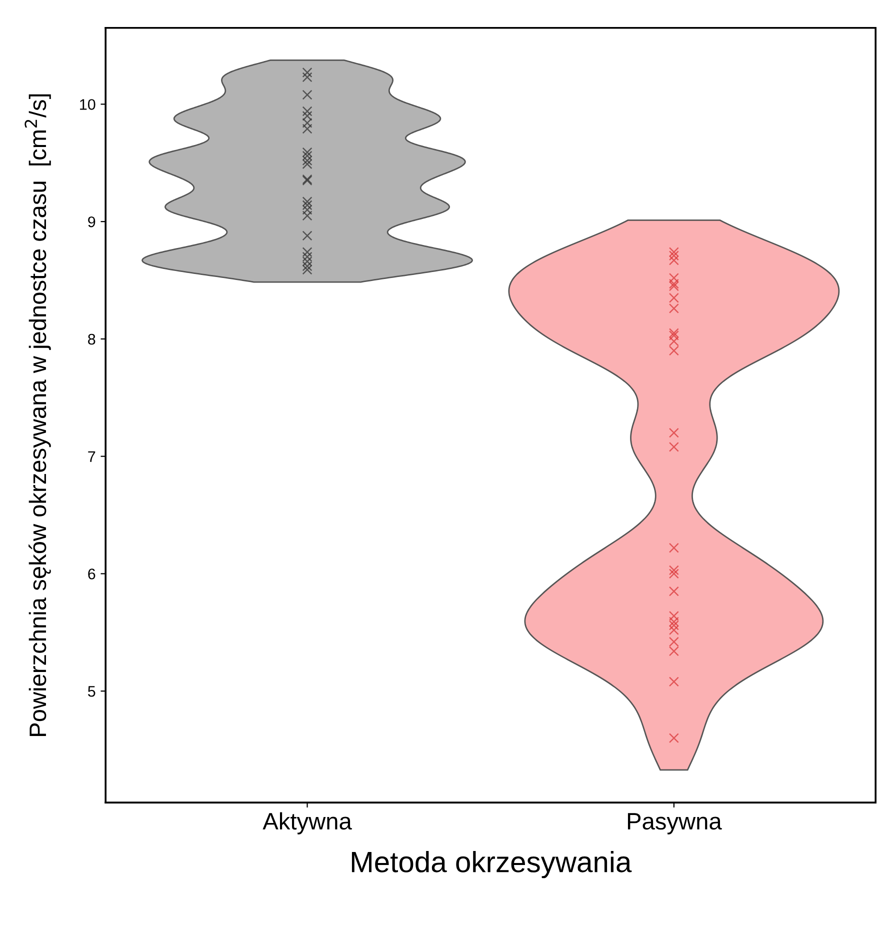  Describe the element at coordinates (92, 574) in the screenshot. I see `y-tick-label: 6` at that location.